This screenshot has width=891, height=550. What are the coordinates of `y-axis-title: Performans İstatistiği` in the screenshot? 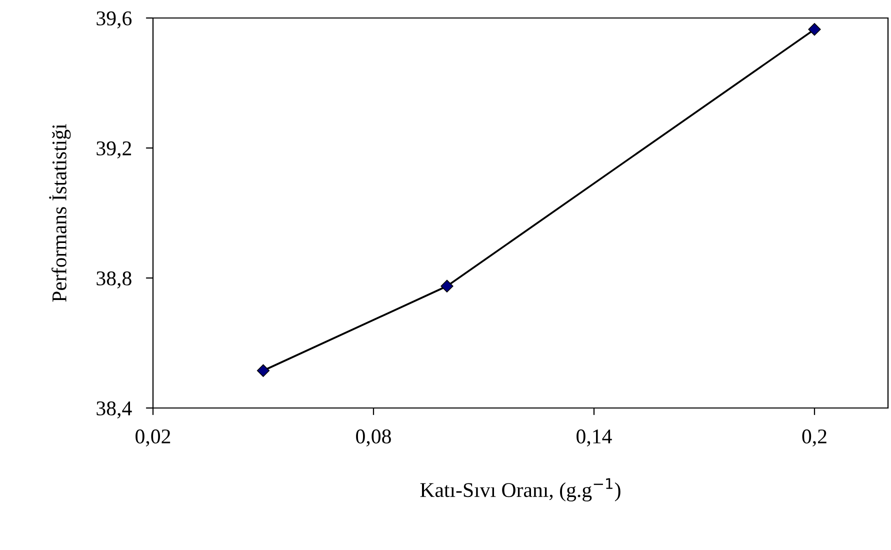 It's located at (60, 213).